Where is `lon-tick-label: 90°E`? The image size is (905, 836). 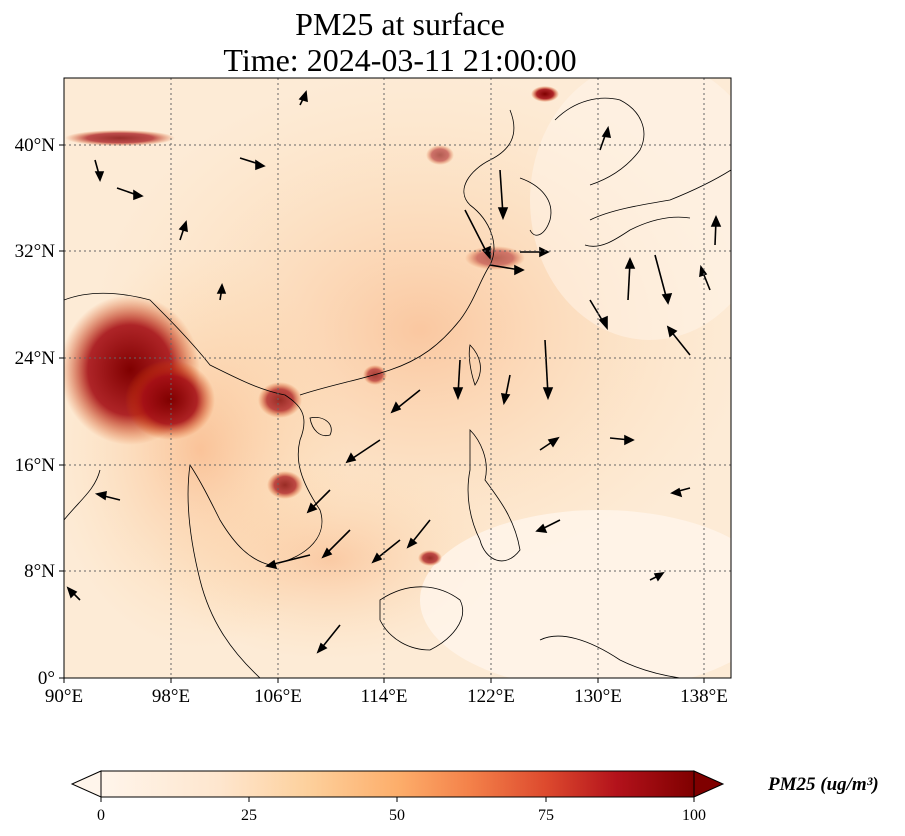 lon-tick-label: 90°E is located at coordinates (64, 696).